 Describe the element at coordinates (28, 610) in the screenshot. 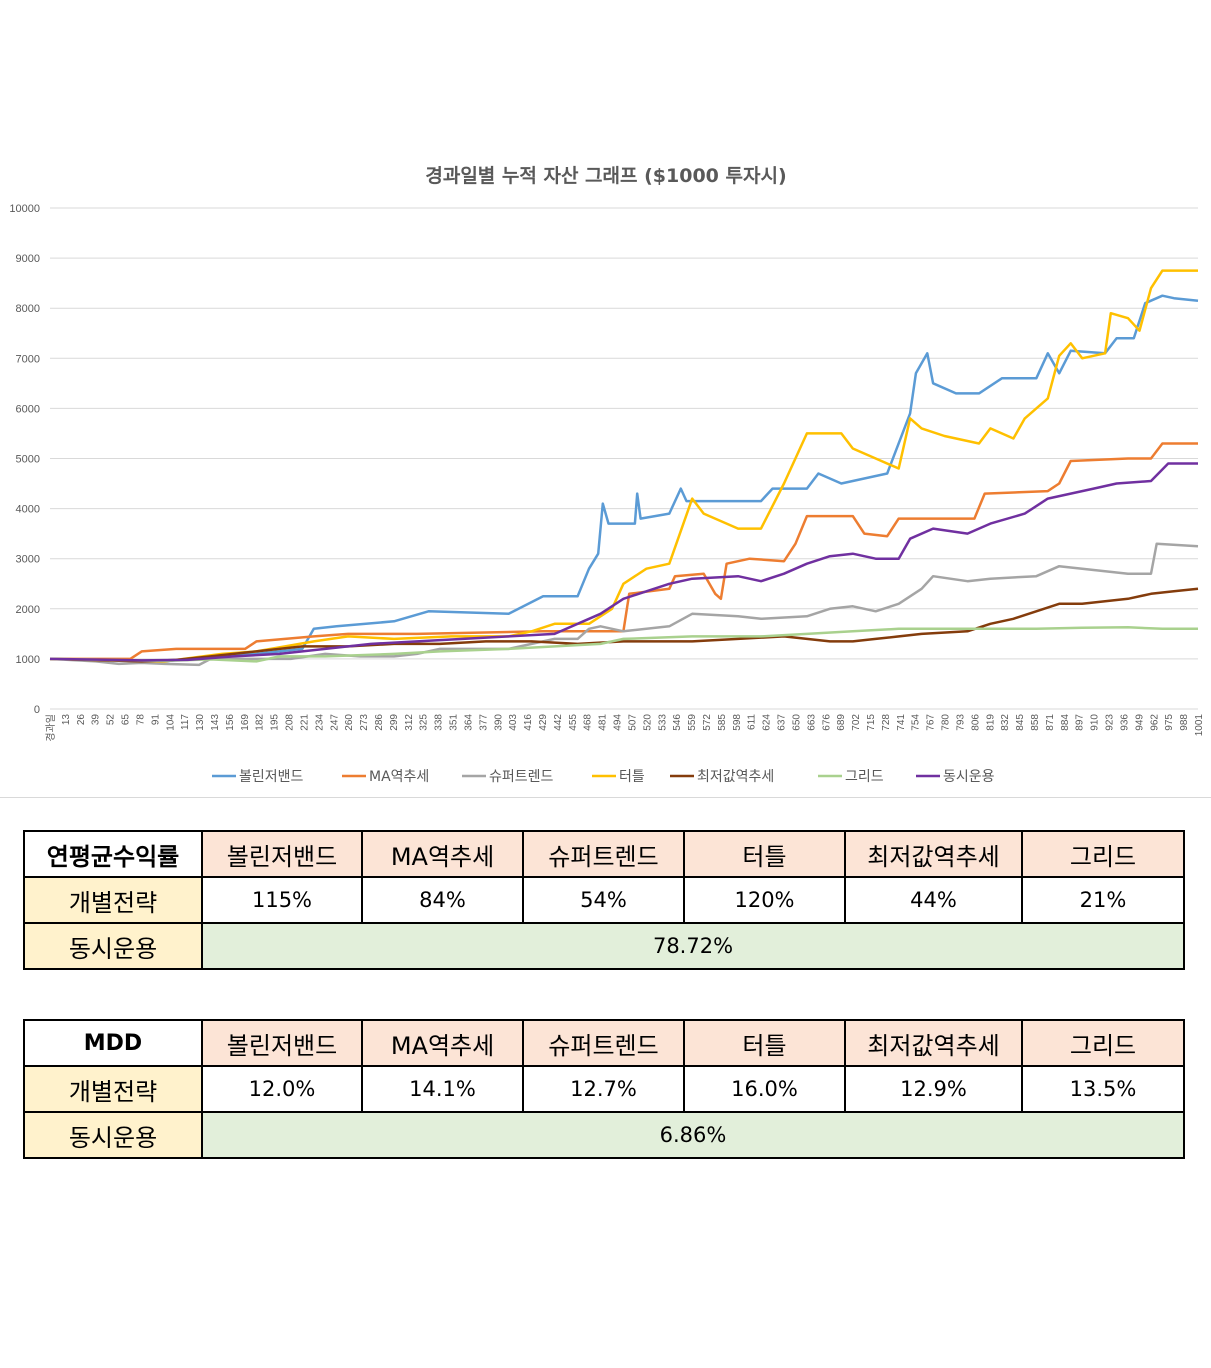

I see `y-tick-label: 2000` at that location.